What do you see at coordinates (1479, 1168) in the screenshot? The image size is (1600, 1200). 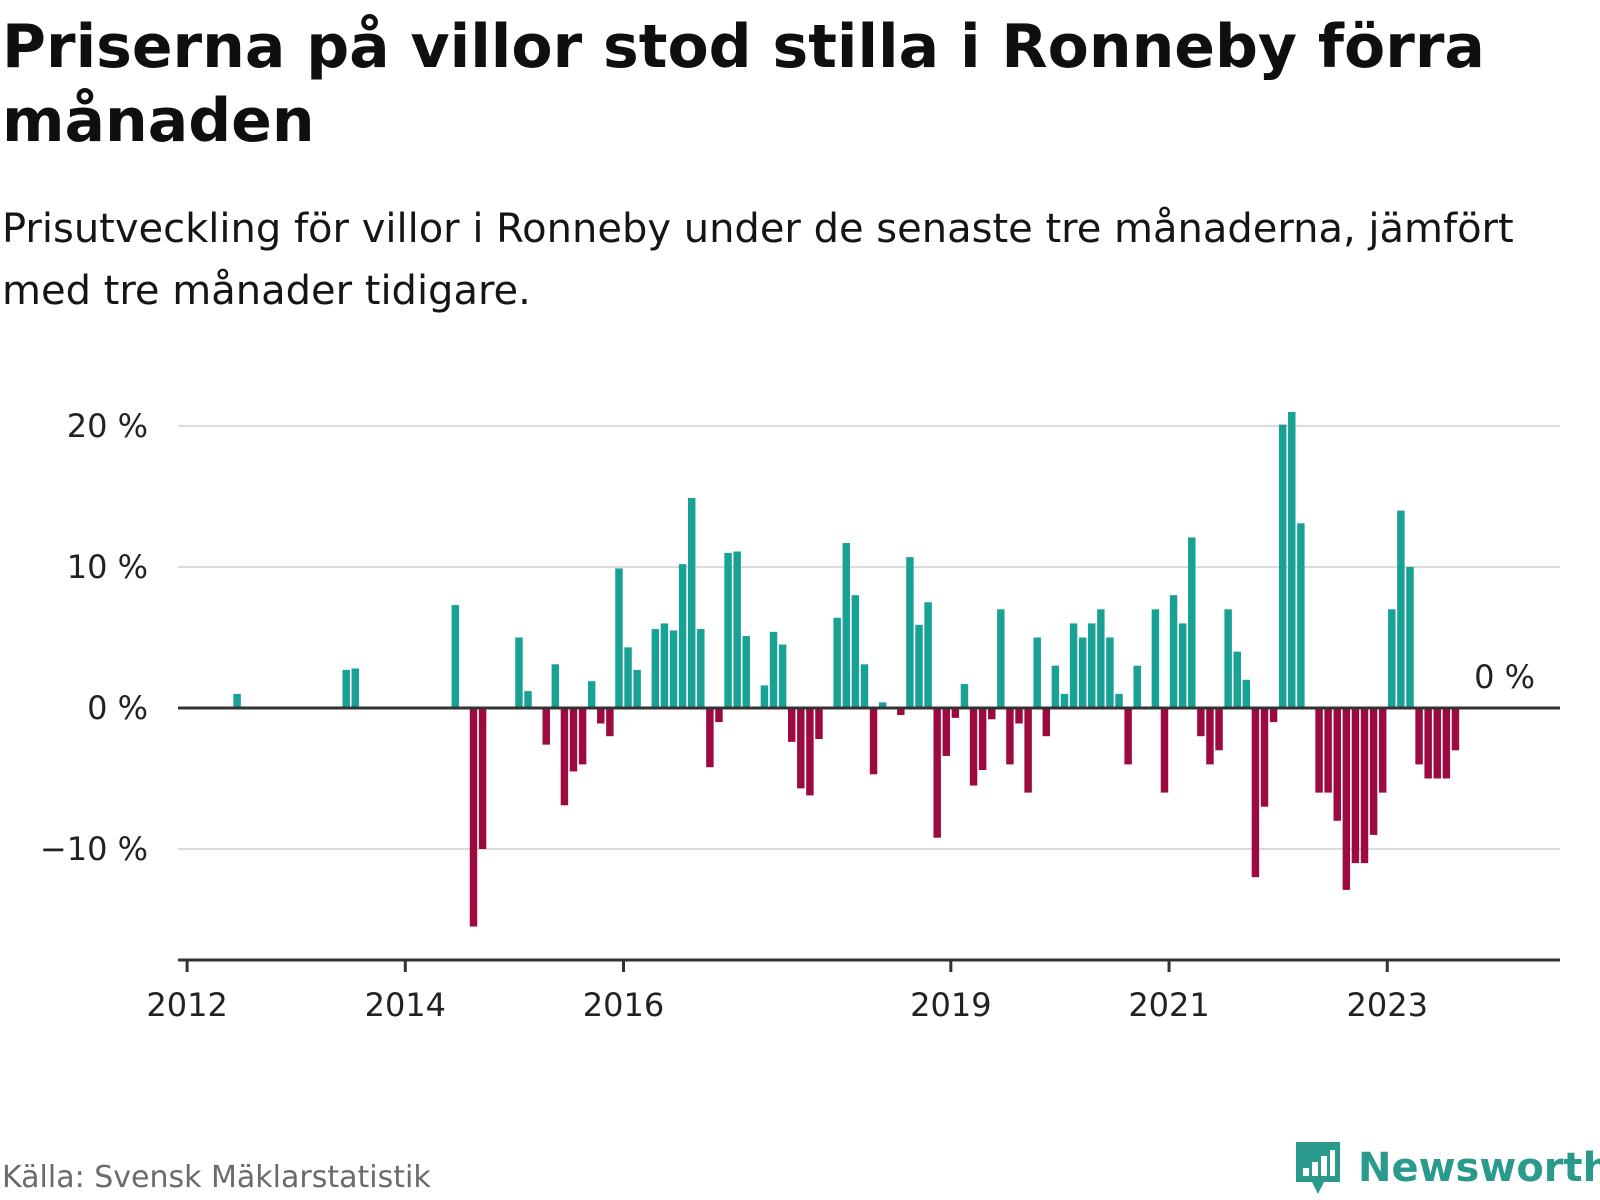 I see `brand-name: Newsworthy` at bounding box center [1479, 1168].